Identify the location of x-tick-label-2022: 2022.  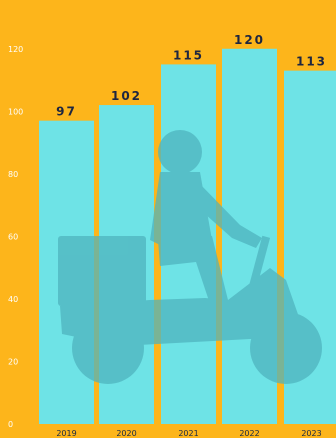
(249, 433).